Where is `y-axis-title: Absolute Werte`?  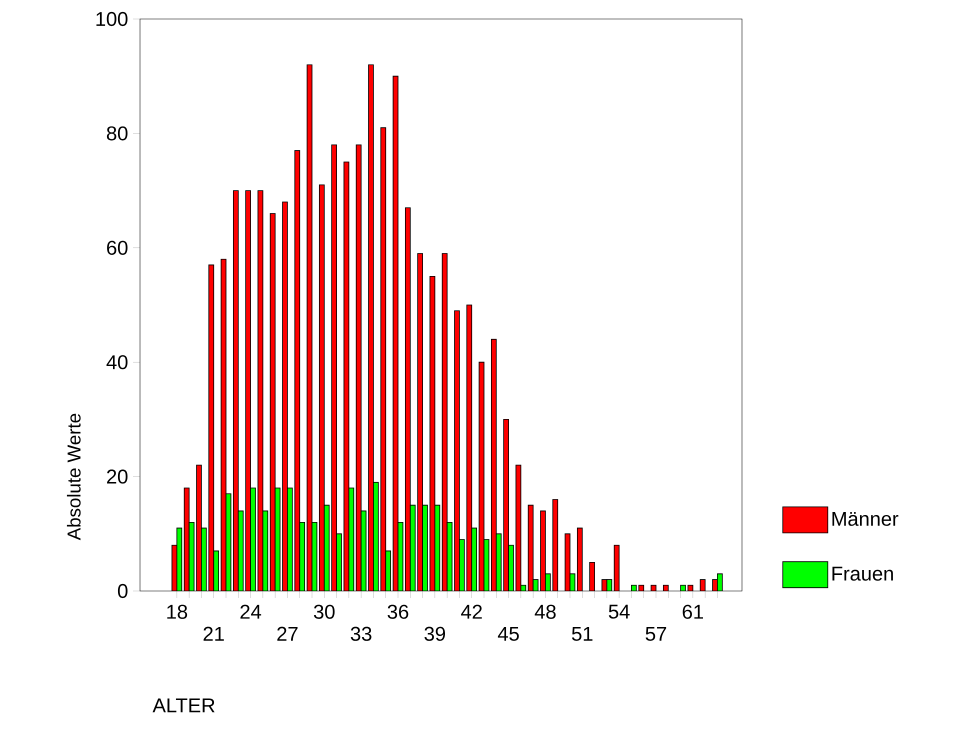
y-axis-title: Absolute Werte is located at coordinates (73, 477).